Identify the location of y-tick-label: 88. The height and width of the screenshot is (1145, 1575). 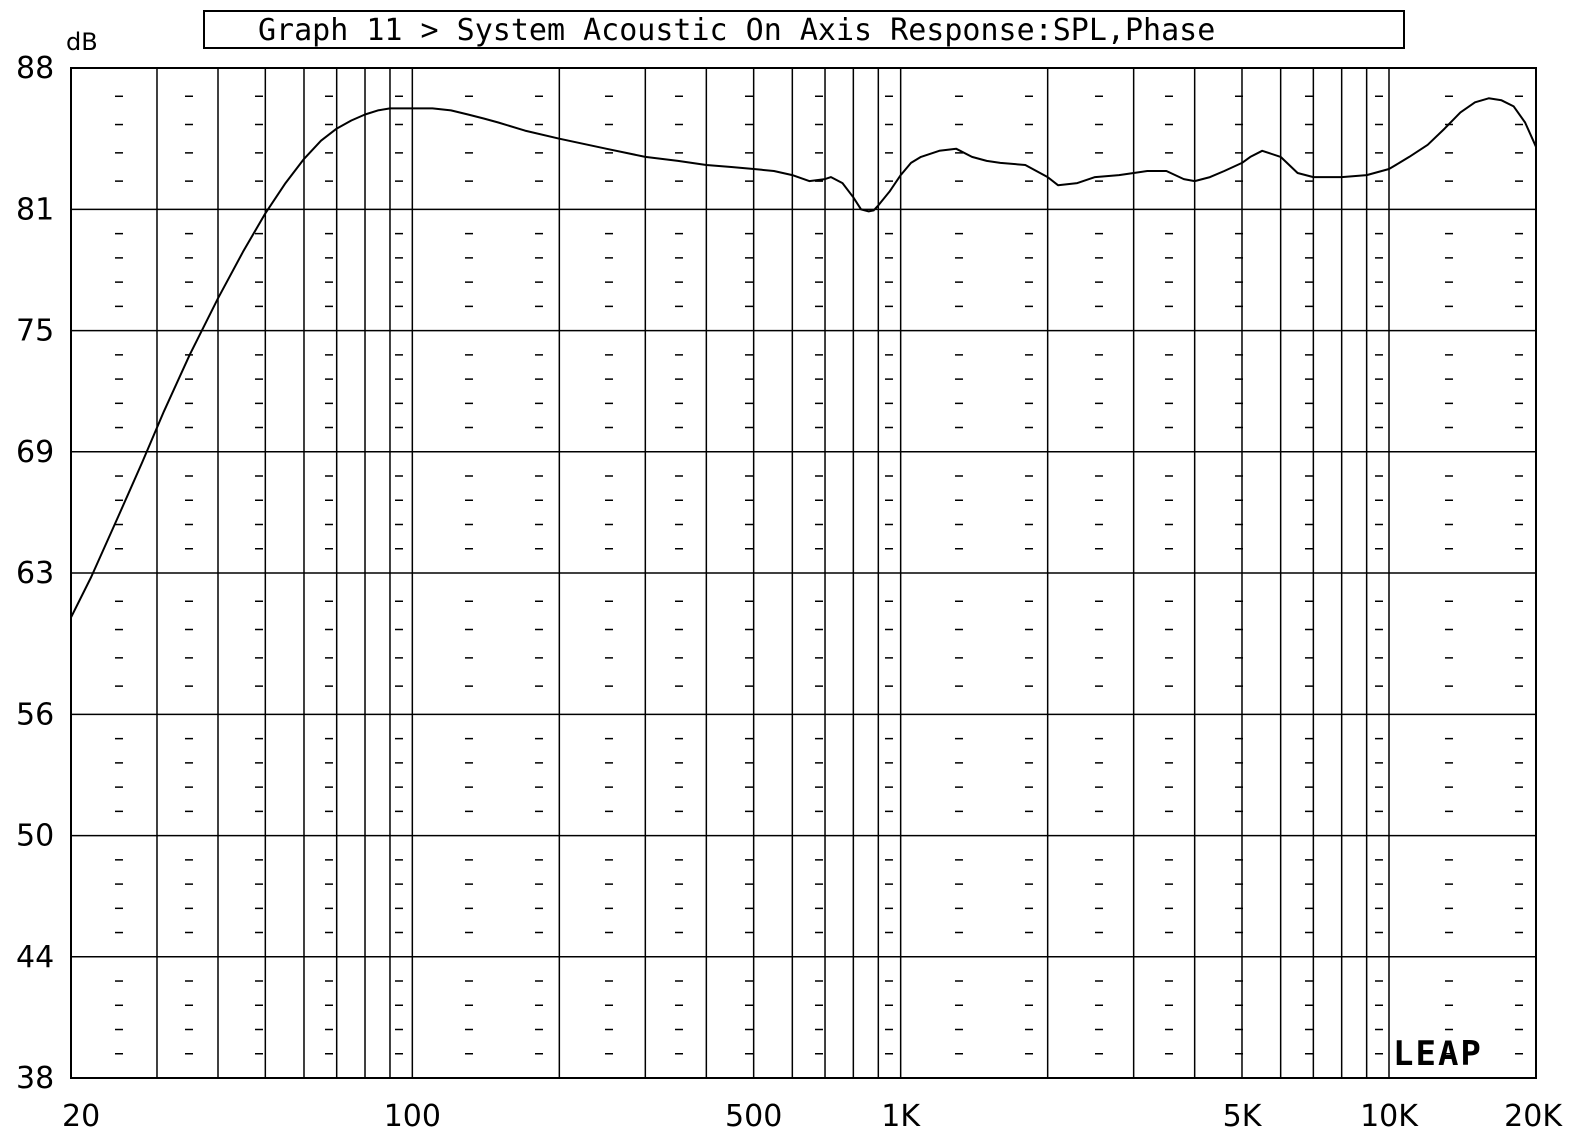
(35, 68).